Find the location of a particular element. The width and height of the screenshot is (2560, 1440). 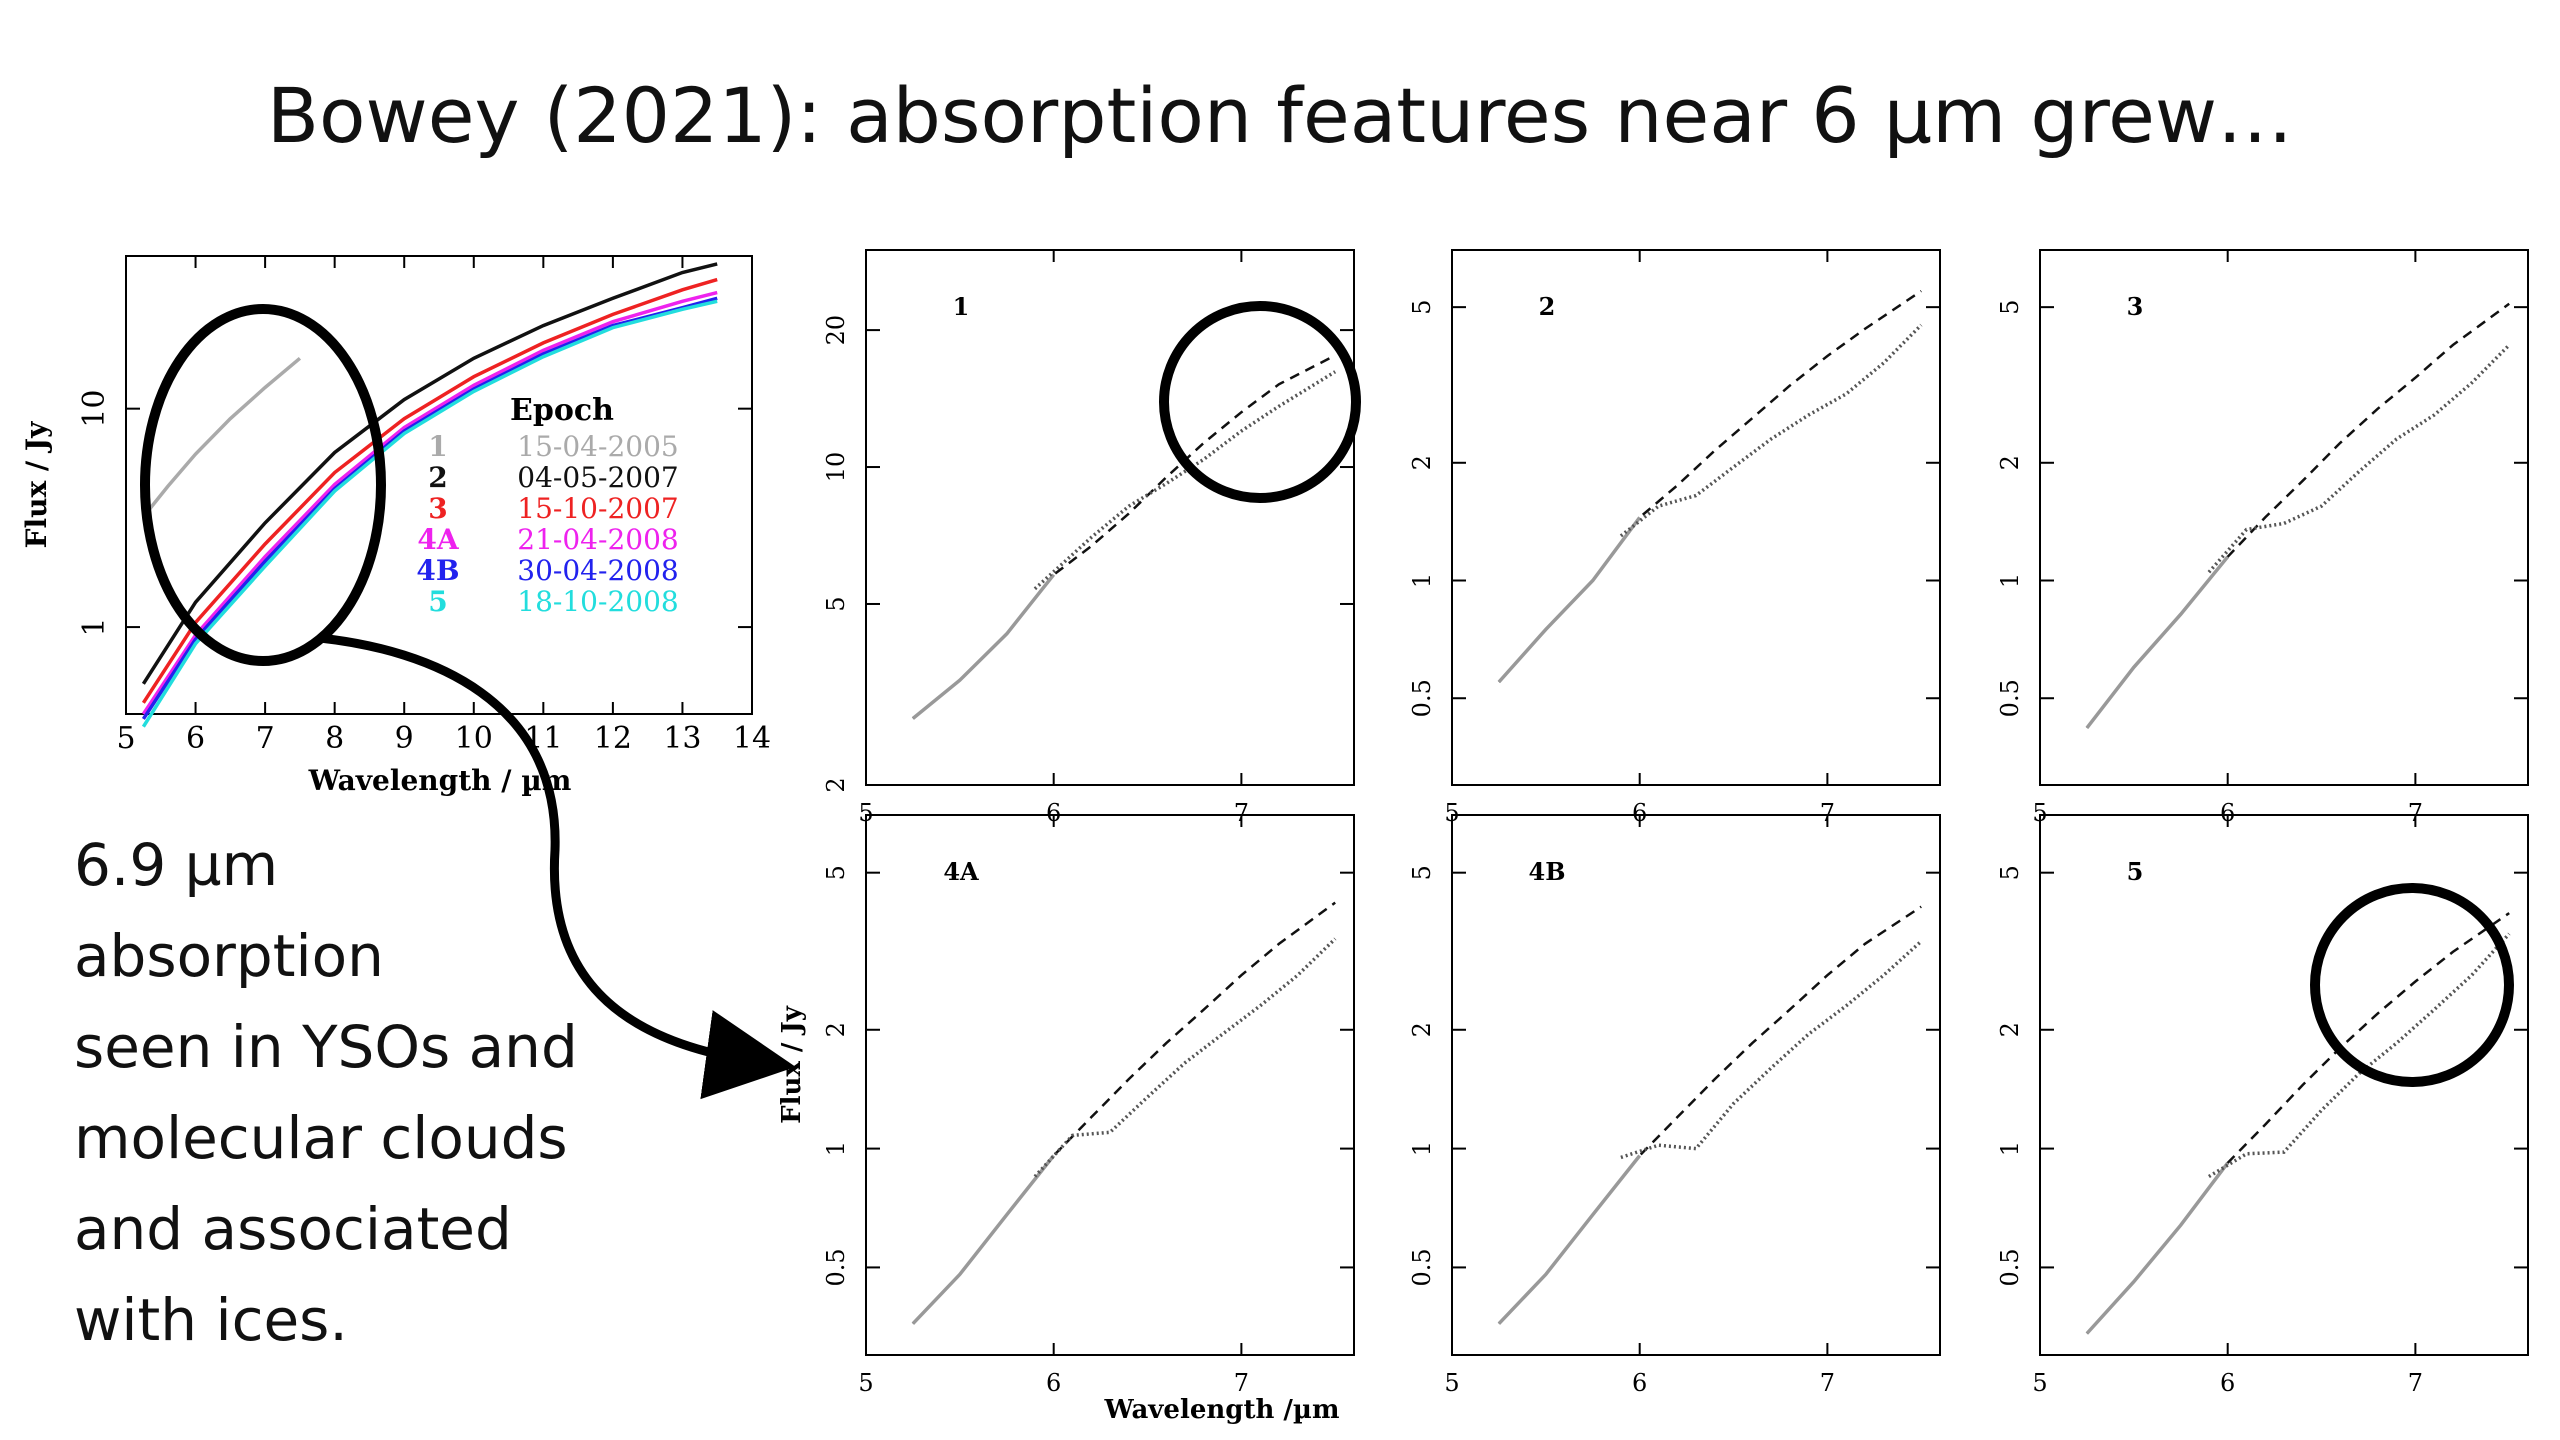

panel-label: 5 is located at coordinates (2135, 871).